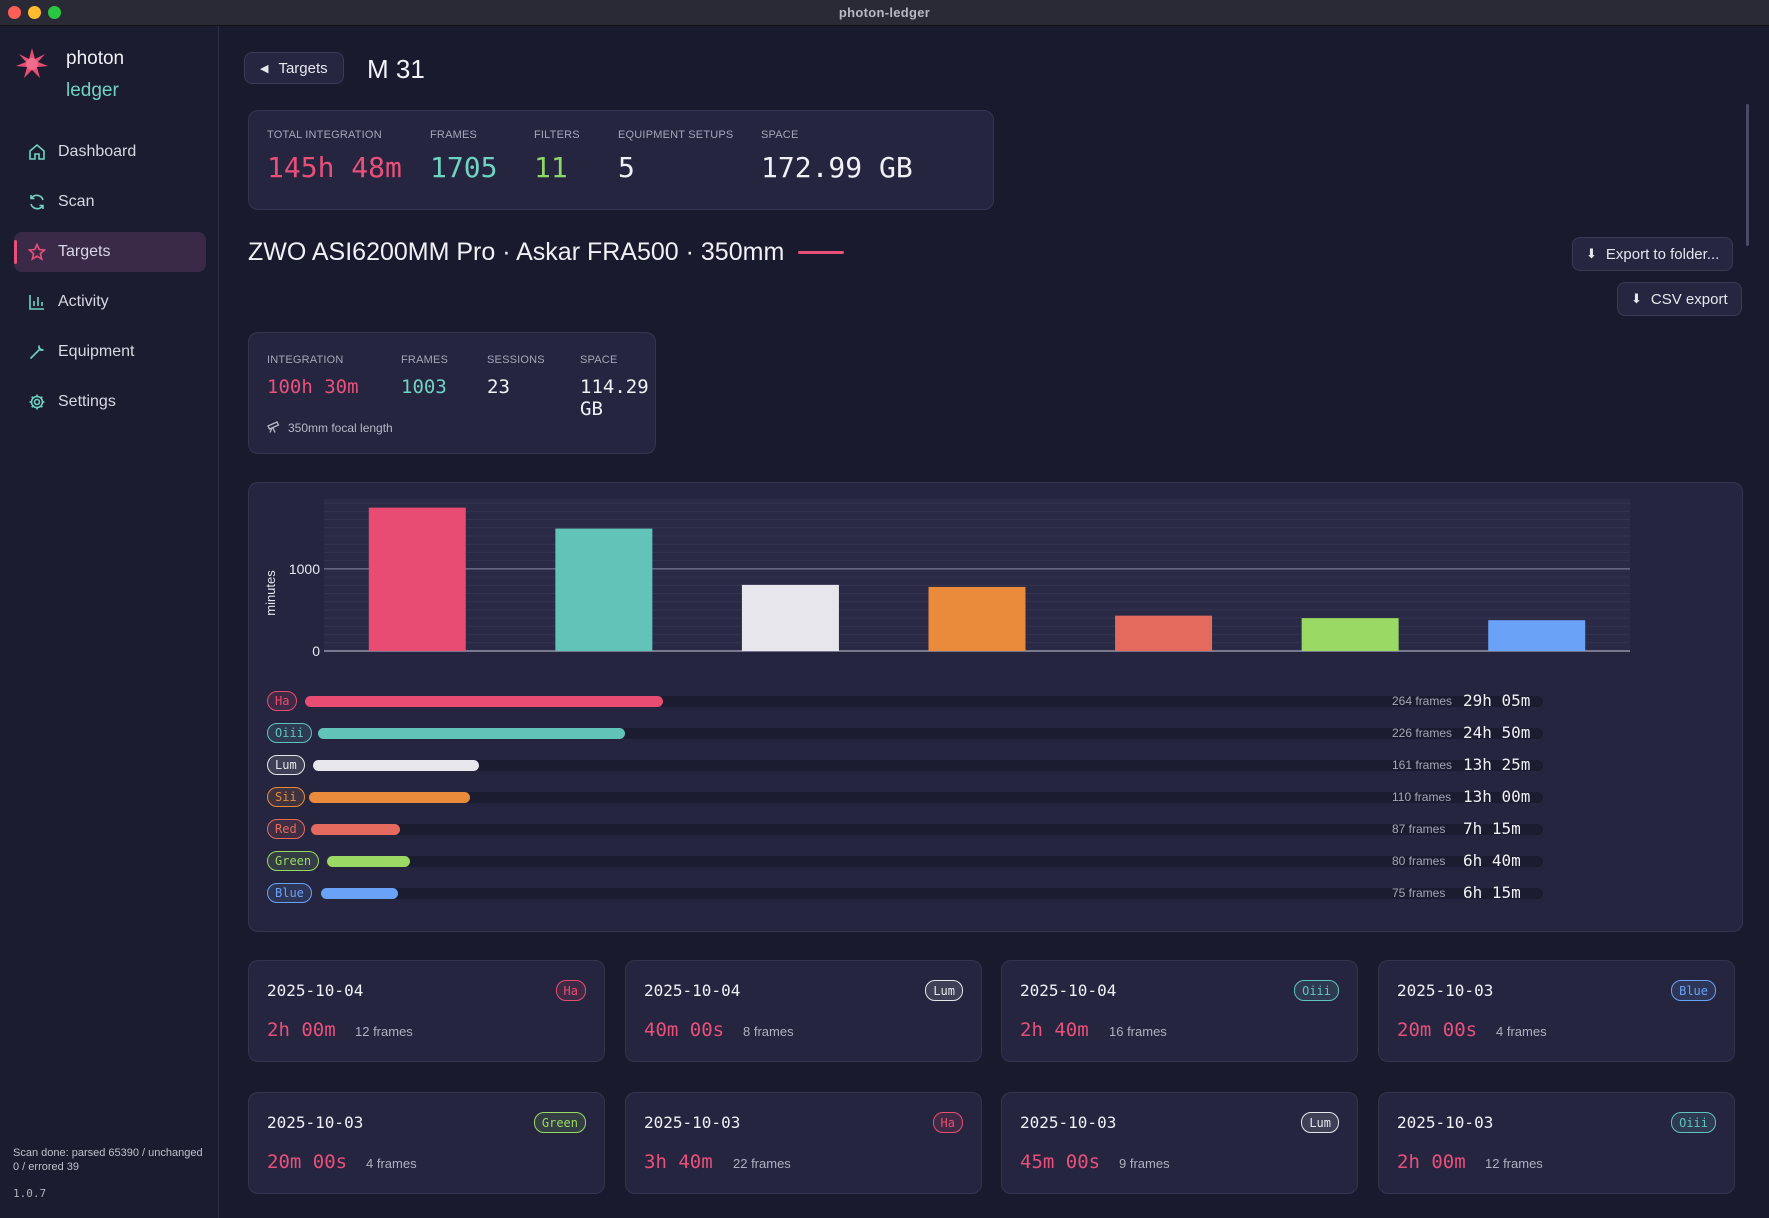 The height and width of the screenshot is (1218, 1769). I want to click on session-card: 2025-10-03 Blue 20m 00s 4 frames, so click(1556, 1011).